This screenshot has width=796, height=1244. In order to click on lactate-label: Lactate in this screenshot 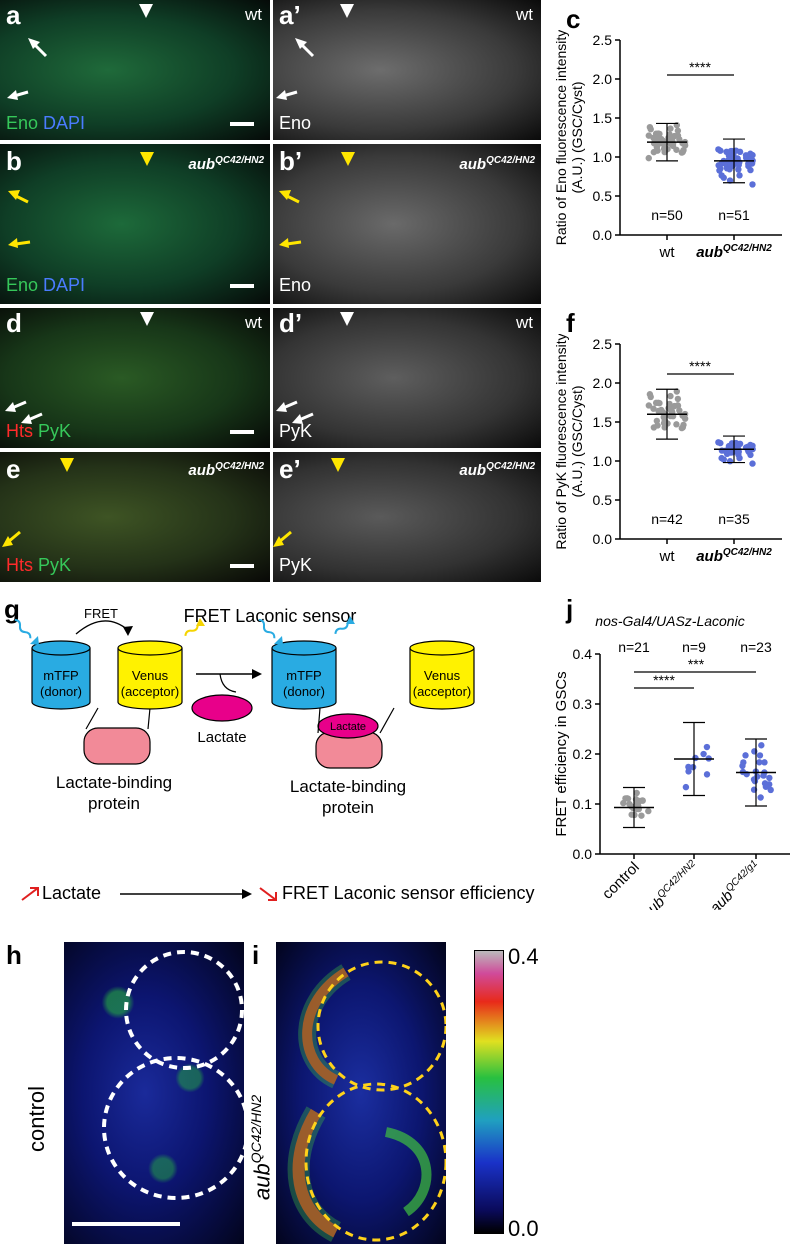, I will do `click(221, 737)`.